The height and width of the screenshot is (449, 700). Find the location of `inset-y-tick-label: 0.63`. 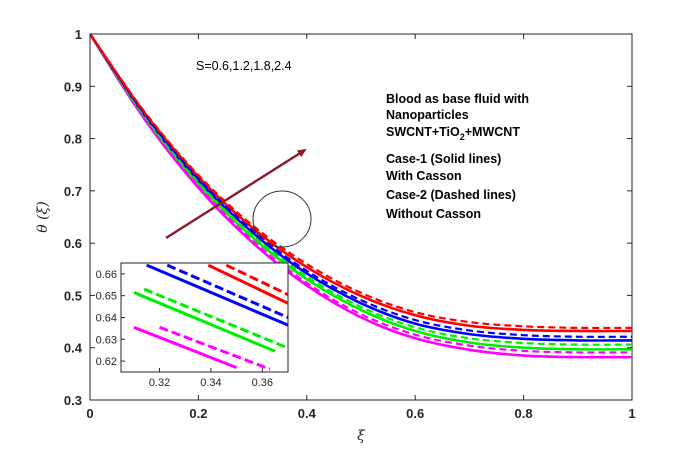

inset-y-tick-label: 0.63 is located at coordinates (106, 340).